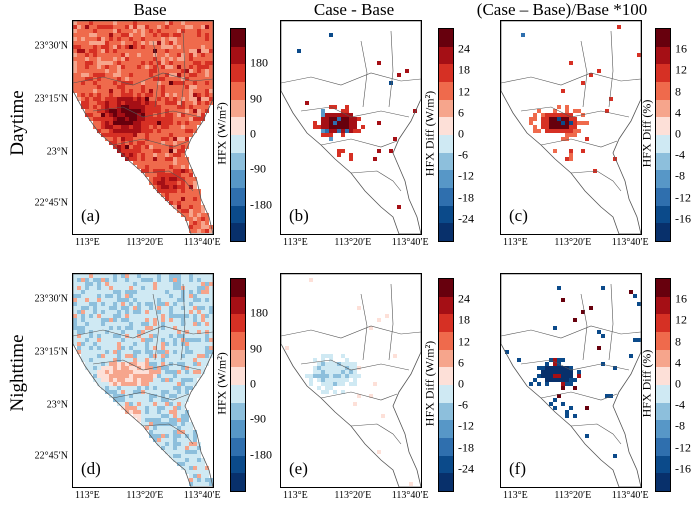  I want to click on colorbar-segment, so click(663, 411).